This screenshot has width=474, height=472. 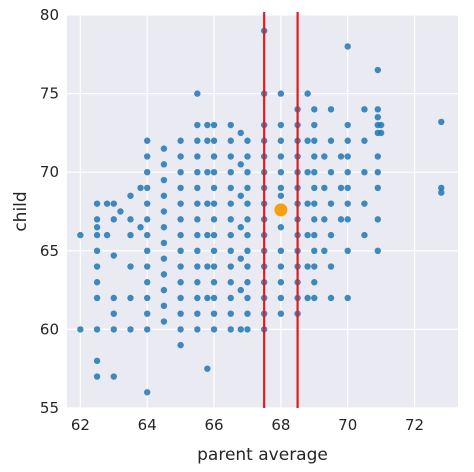 What do you see at coordinates (262, 455) in the screenshot?
I see `x-axis-label: parent average` at bounding box center [262, 455].